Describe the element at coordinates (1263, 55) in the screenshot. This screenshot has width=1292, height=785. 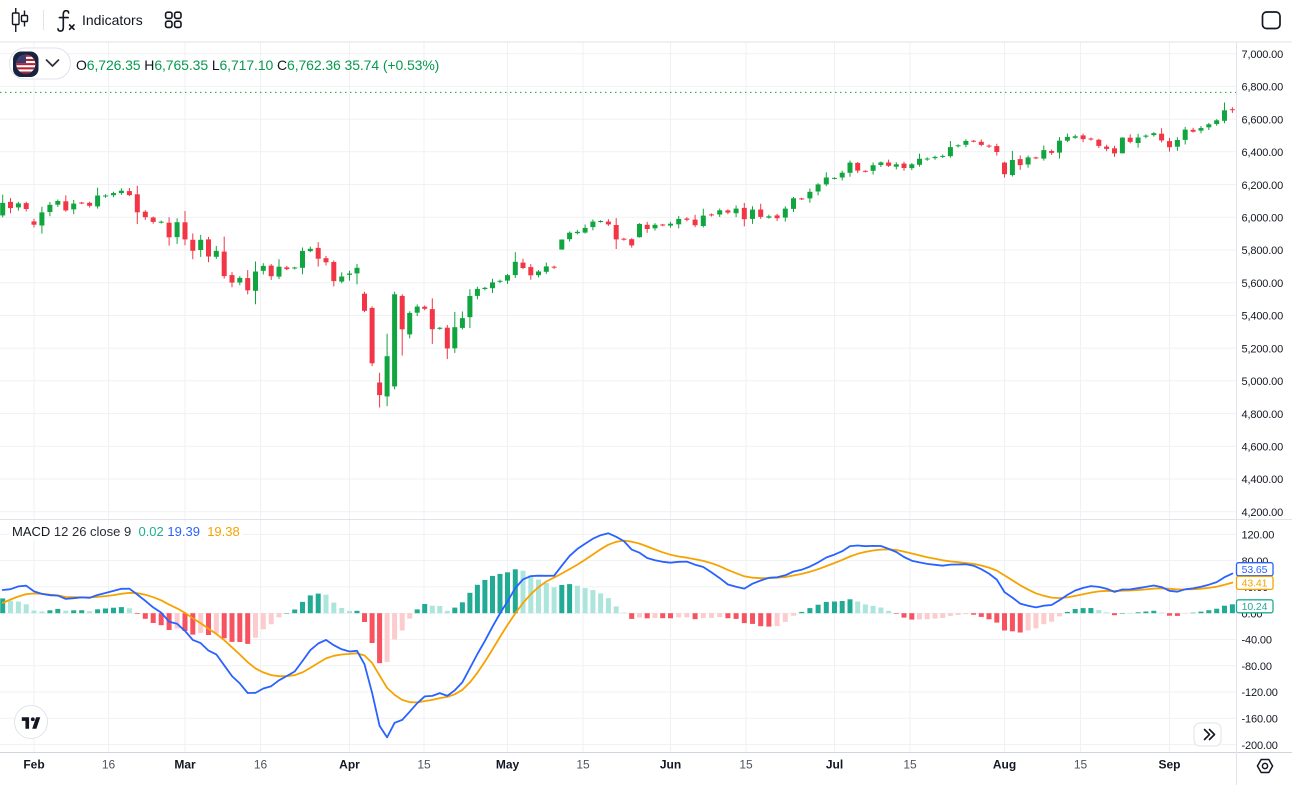
I see `svg-text: 7,000.00` at that location.